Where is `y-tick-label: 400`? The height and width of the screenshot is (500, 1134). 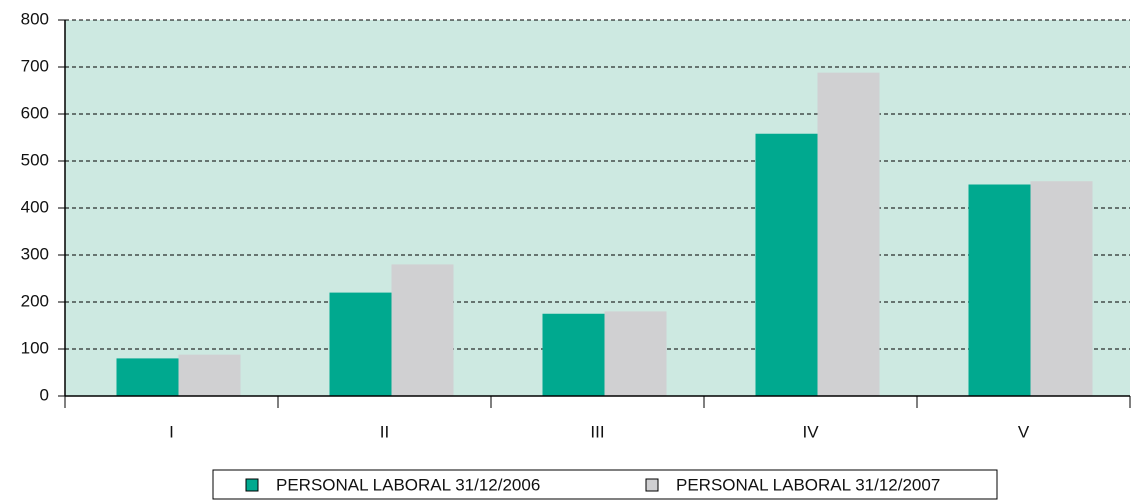 y-tick-label: 400 is located at coordinates (35, 206).